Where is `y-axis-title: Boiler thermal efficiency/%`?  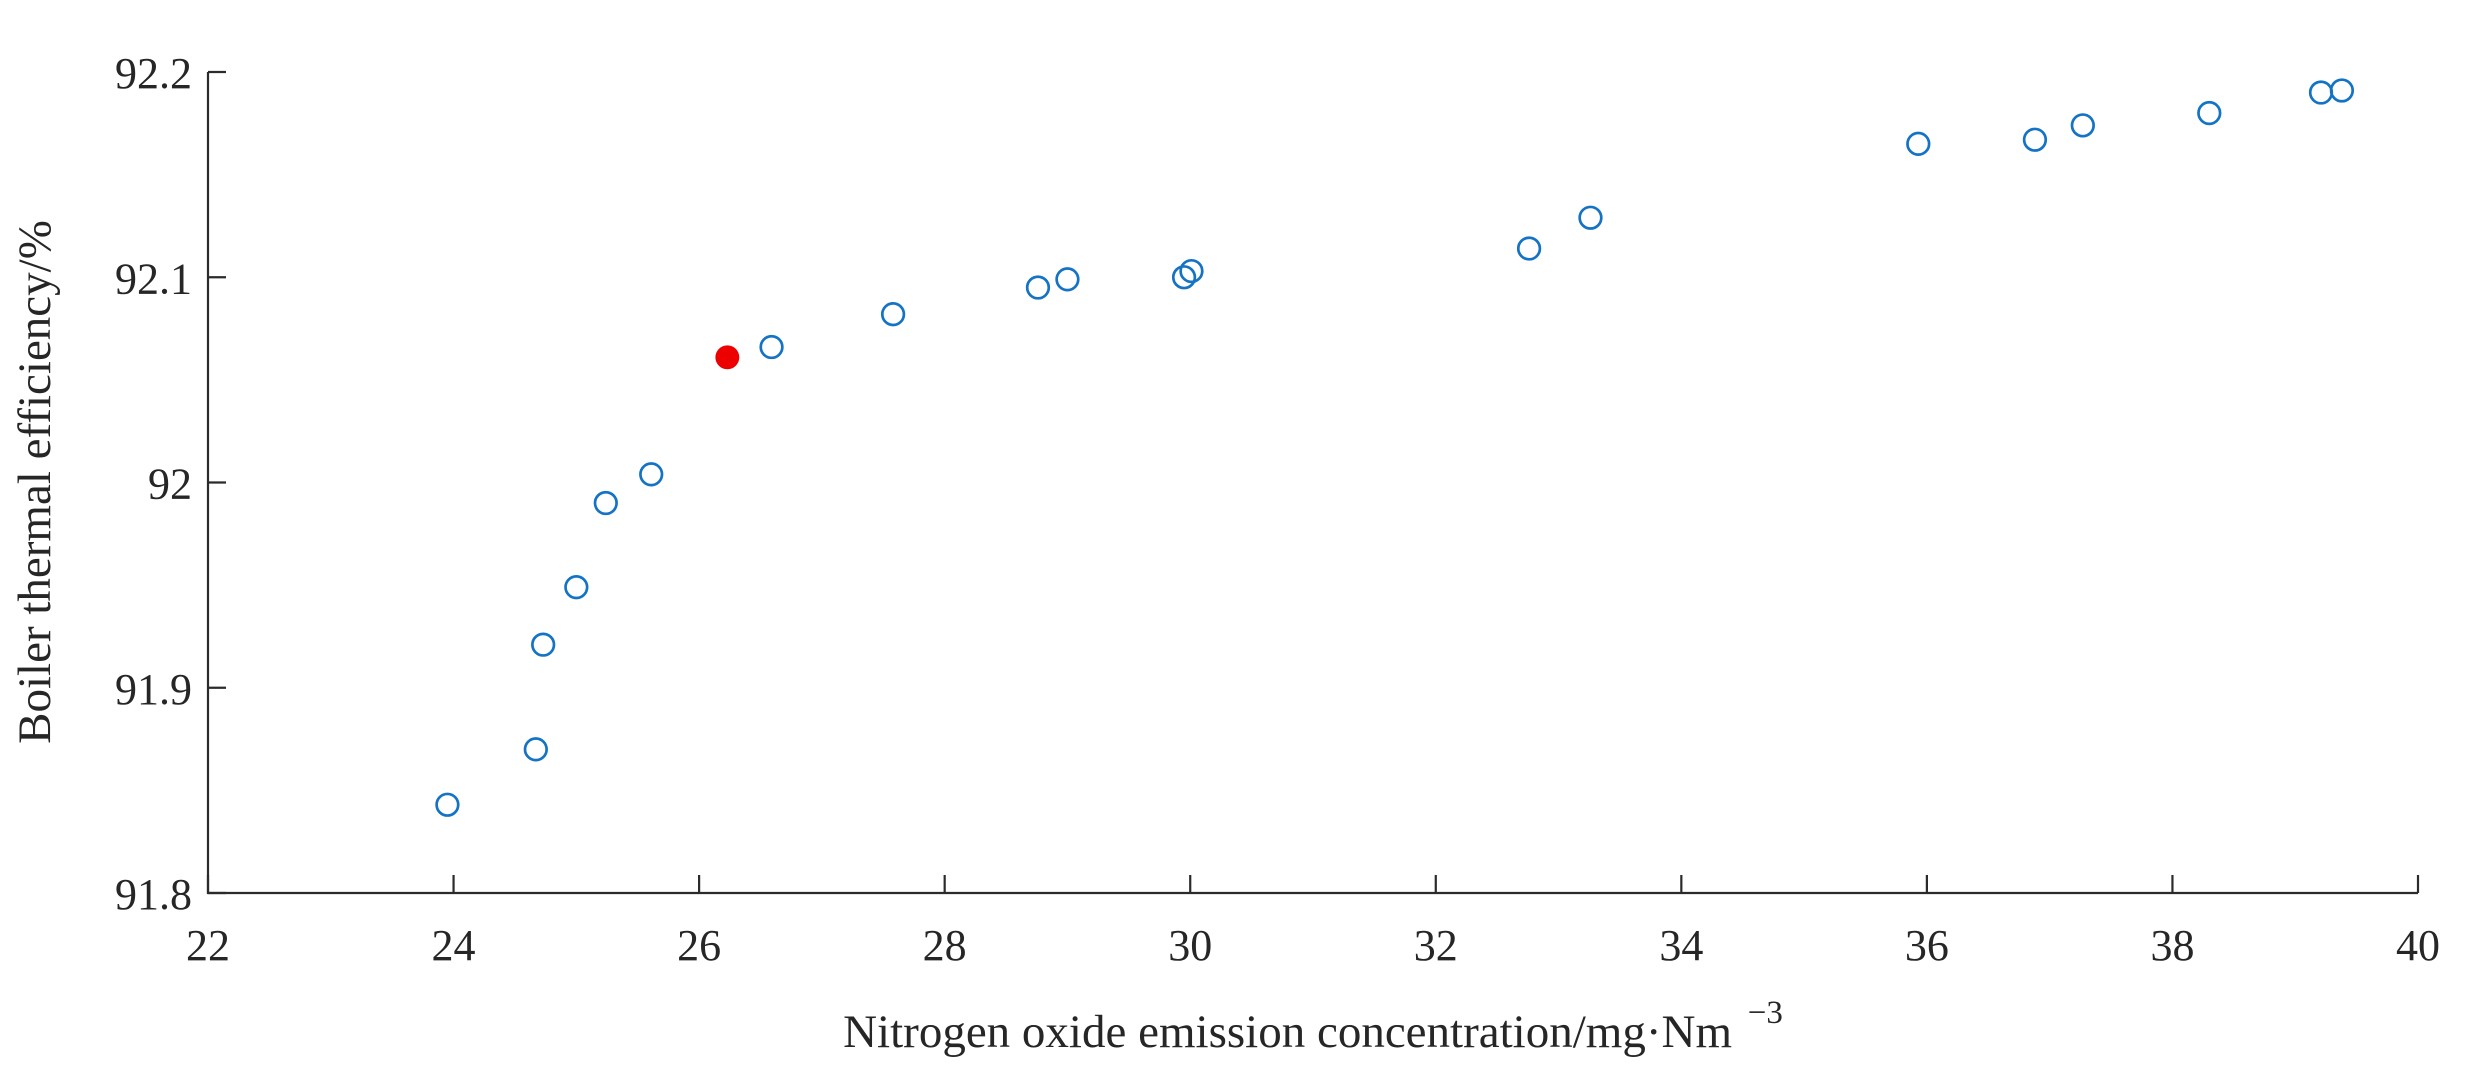
y-axis-title: Boiler thermal efficiency/% is located at coordinates (35, 482).